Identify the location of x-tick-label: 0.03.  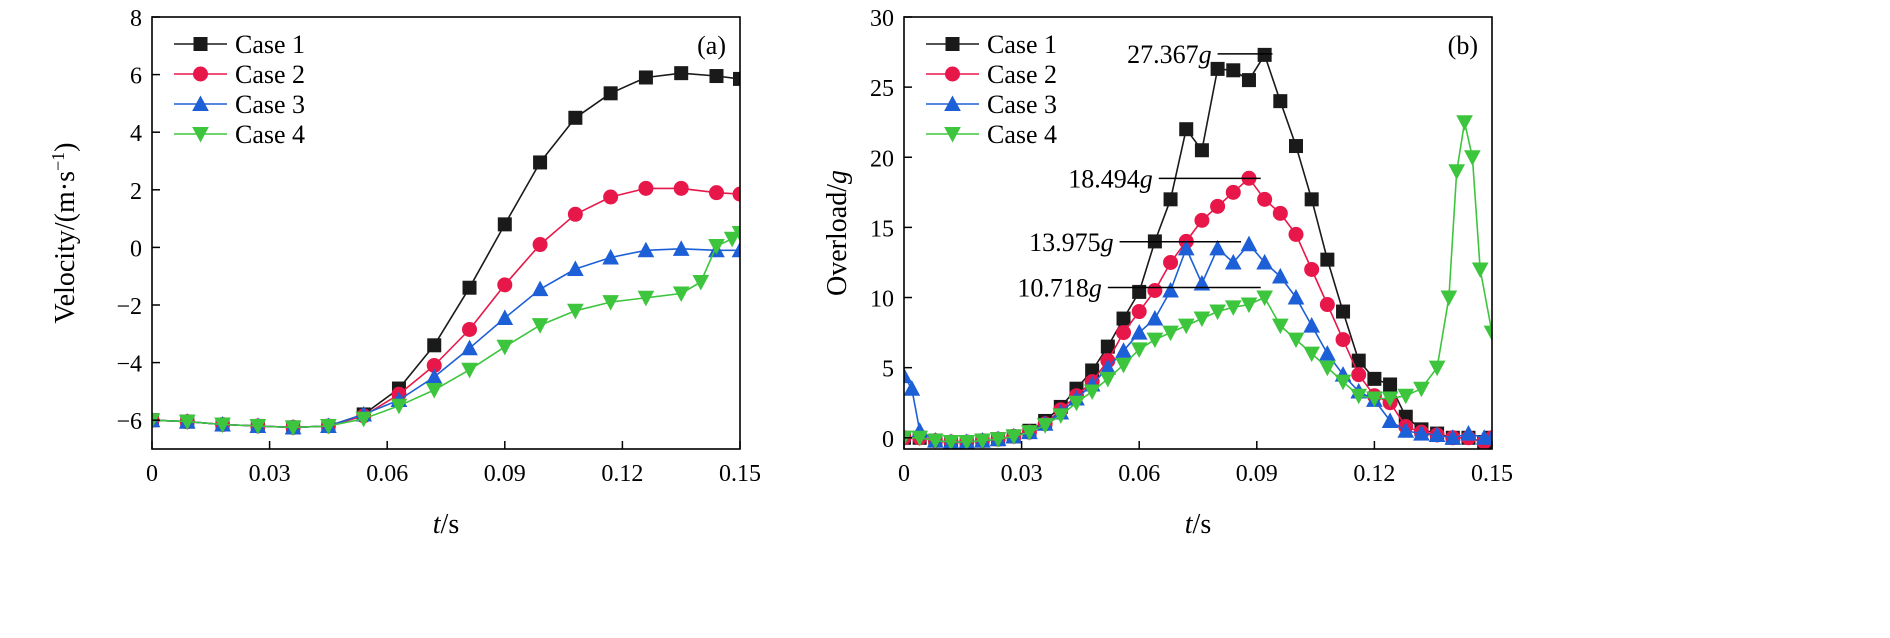
(1022, 474).